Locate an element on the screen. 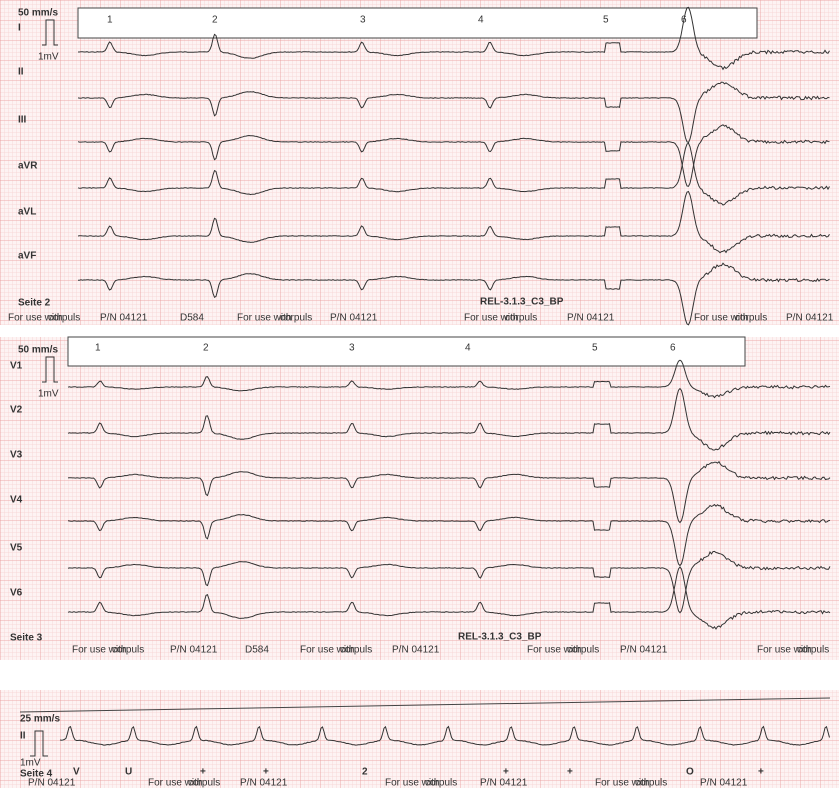 Image resolution: width=839 pixels, height=788 pixels. beat-annotation: U is located at coordinates (128, 772).